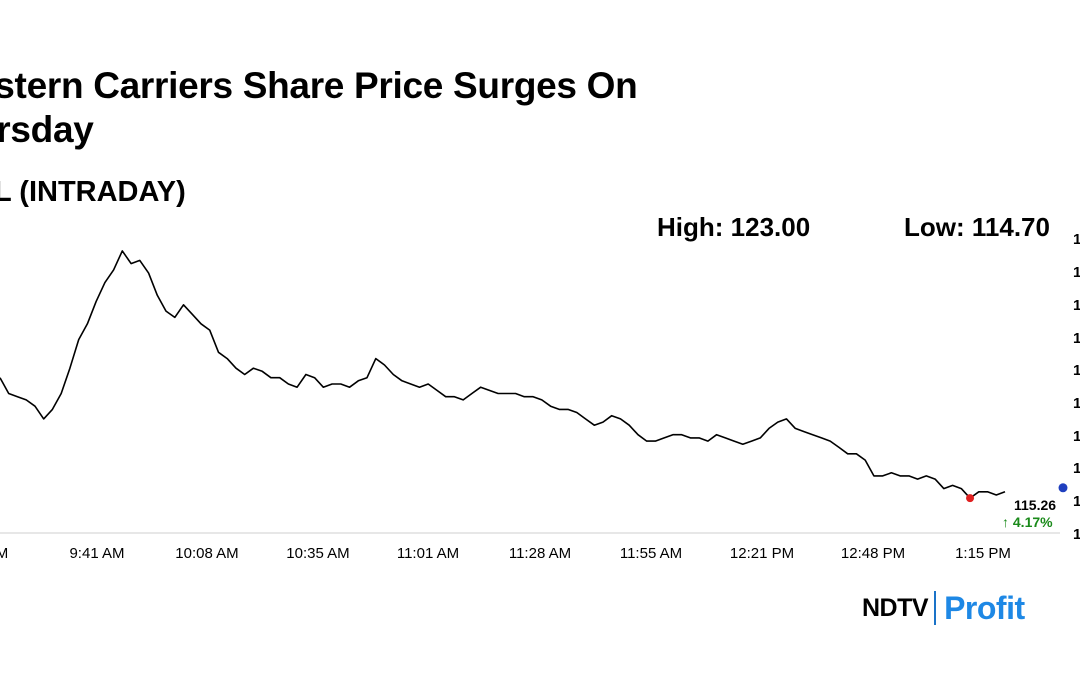 This screenshot has height=675, width=1080. What do you see at coordinates (93, 192) in the screenshot?
I see `chart-subtitle: IL (INTRADAY)` at bounding box center [93, 192].